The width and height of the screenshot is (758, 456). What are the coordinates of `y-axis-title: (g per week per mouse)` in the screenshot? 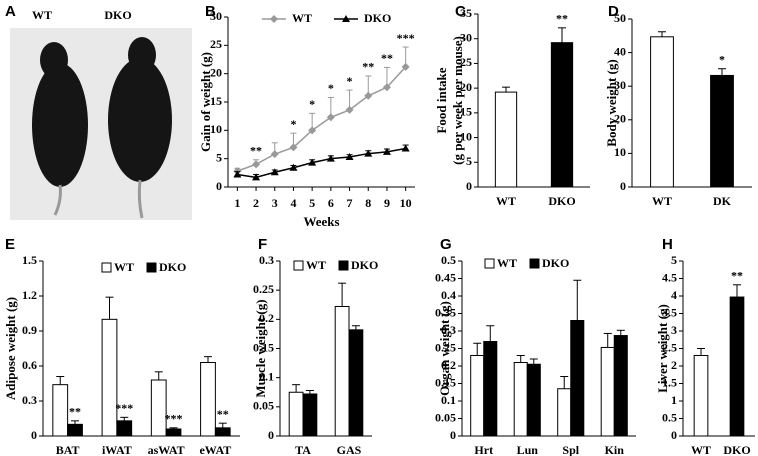 It's located at (457, 100).